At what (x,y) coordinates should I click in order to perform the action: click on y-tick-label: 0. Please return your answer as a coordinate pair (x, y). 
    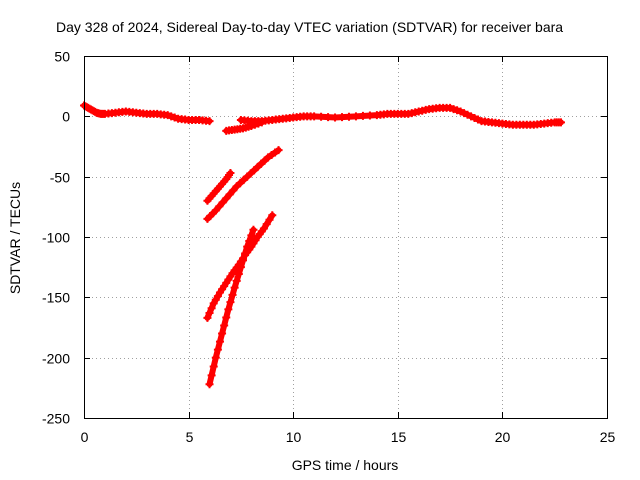
    Looking at the image, I should click on (66, 117).